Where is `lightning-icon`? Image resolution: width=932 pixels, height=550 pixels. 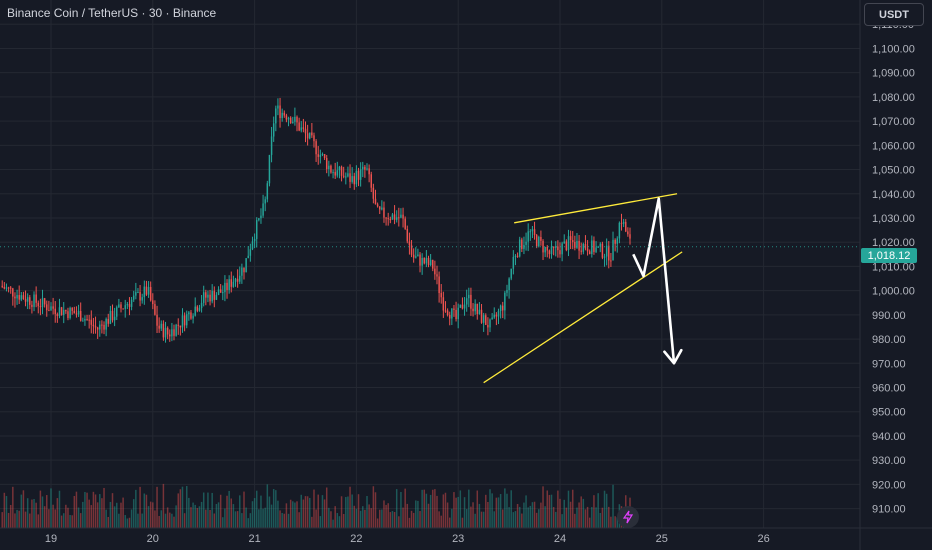 lightning-icon is located at coordinates (628, 517).